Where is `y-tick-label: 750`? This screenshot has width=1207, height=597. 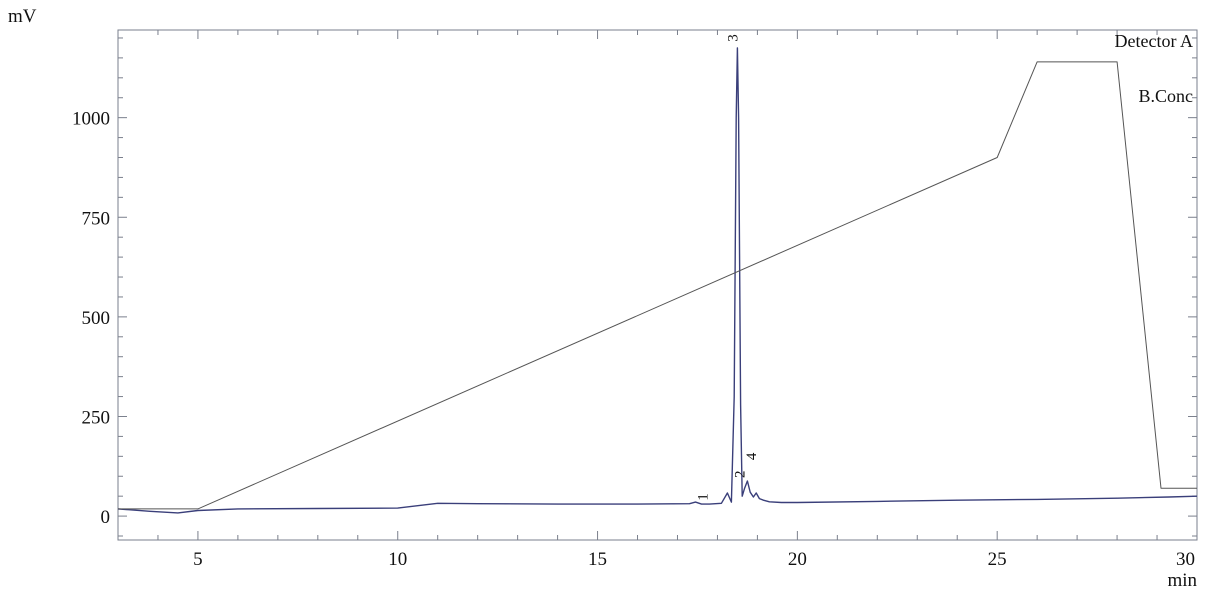
y-tick-label: 750 is located at coordinates (96, 218).